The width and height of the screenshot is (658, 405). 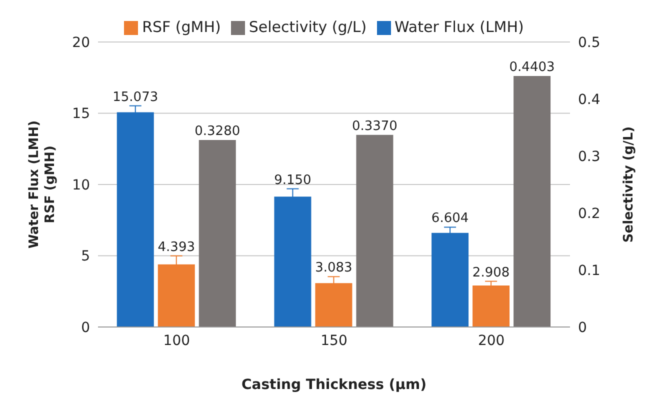 What do you see at coordinates (181, 27) in the screenshot?
I see `legend-label: RSF (gMH)` at bounding box center [181, 27].